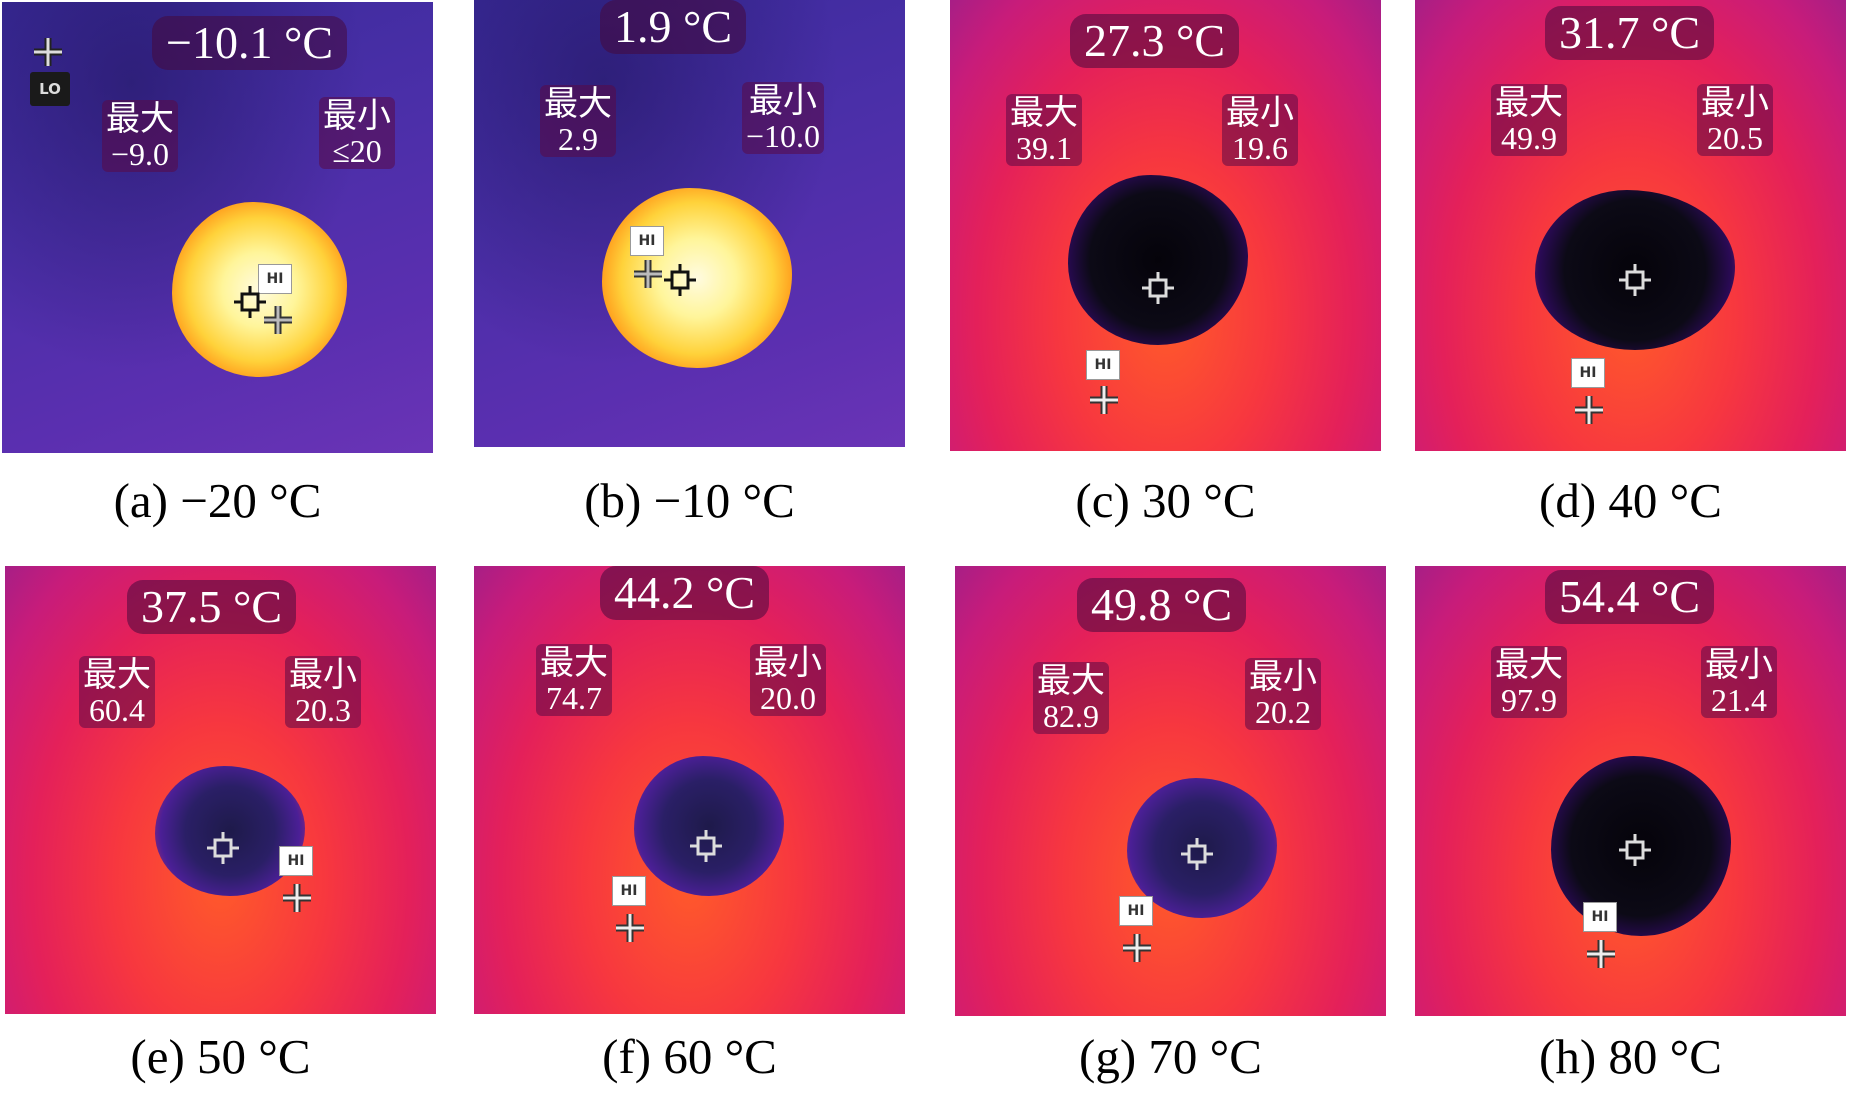 The image size is (1851, 1109). Describe the element at coordinates (689, 1056) in the screenshot. I see `caption-f: (f) 60 °C` at that location.